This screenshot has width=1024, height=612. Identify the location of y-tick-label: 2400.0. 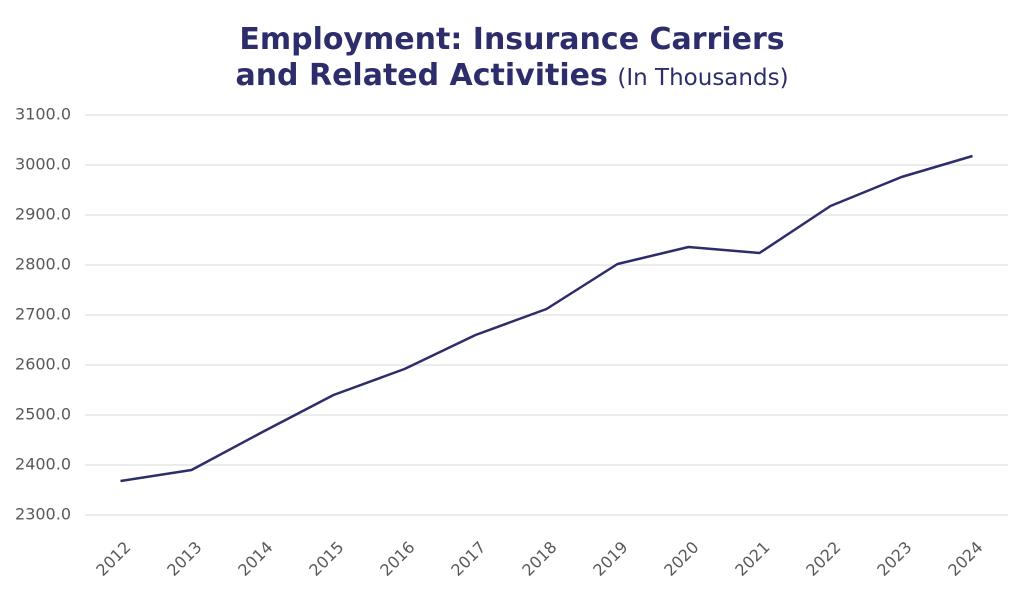
(43, 464).